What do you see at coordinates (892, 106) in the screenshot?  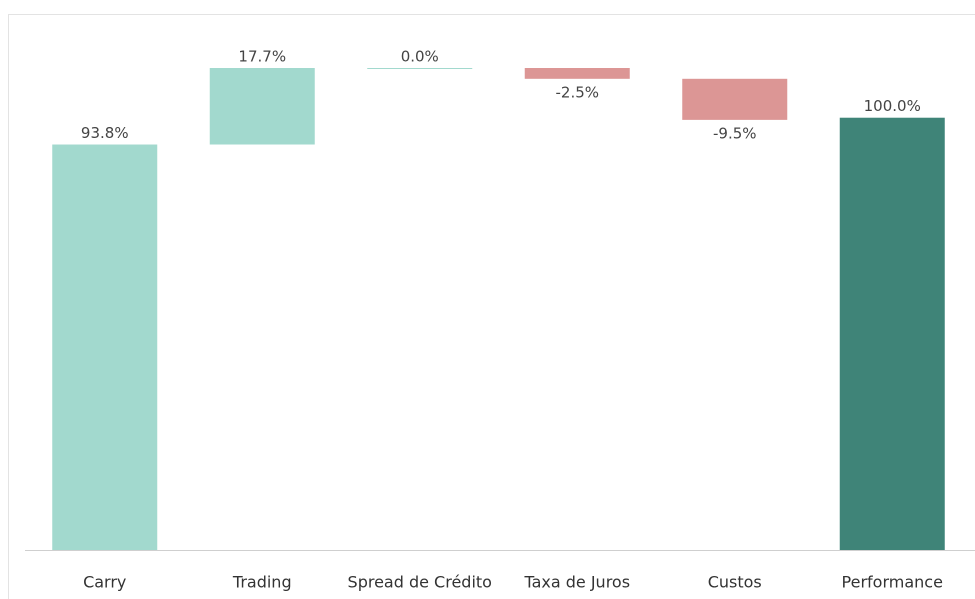 I see `value-label: 100.0%` at bounding box center [892, 106].